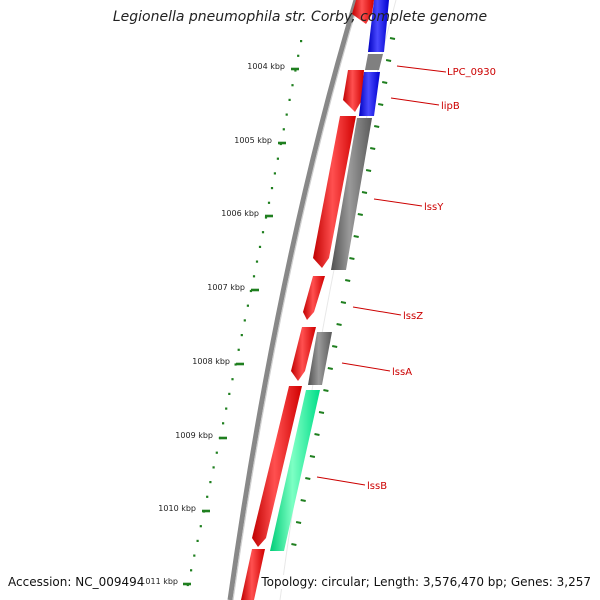 The image size is (600, 600). What do you see at coordinates (343, 291) in the screenshot?
I see `outer-strand-ticks` at bounding box center [343, 291].